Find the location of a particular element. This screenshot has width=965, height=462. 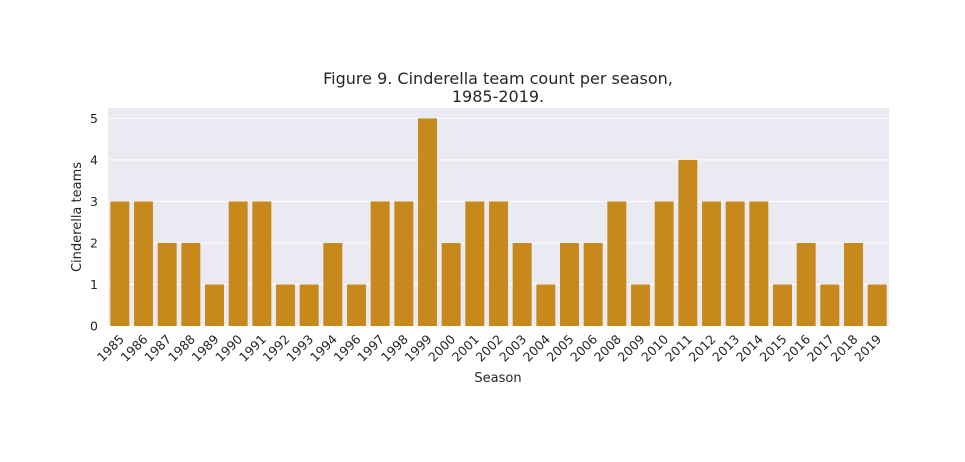

bar-1989 is located at coordinates (214, 305).